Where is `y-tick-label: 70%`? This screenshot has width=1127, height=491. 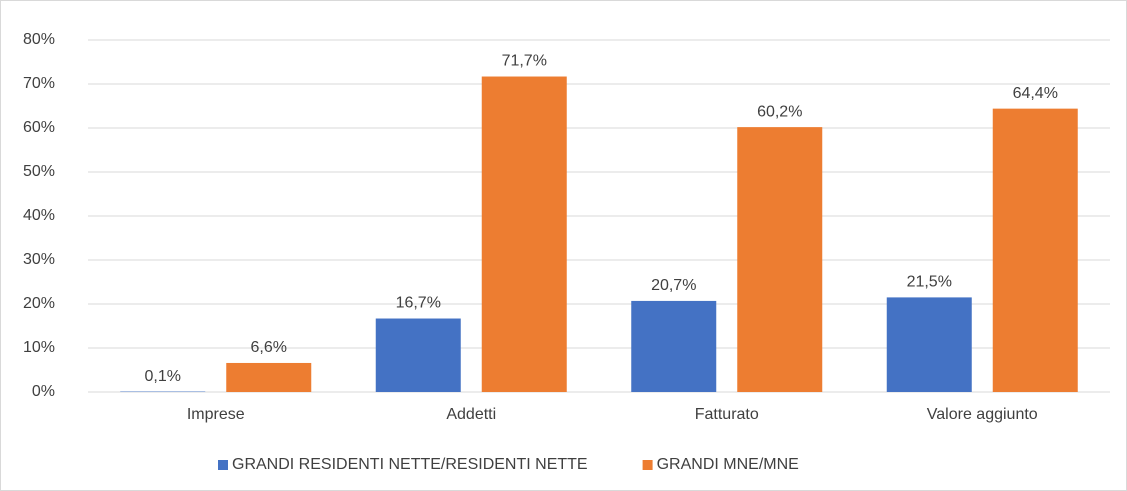 y-tick-label: 70% is located at coordinates (39, 83).